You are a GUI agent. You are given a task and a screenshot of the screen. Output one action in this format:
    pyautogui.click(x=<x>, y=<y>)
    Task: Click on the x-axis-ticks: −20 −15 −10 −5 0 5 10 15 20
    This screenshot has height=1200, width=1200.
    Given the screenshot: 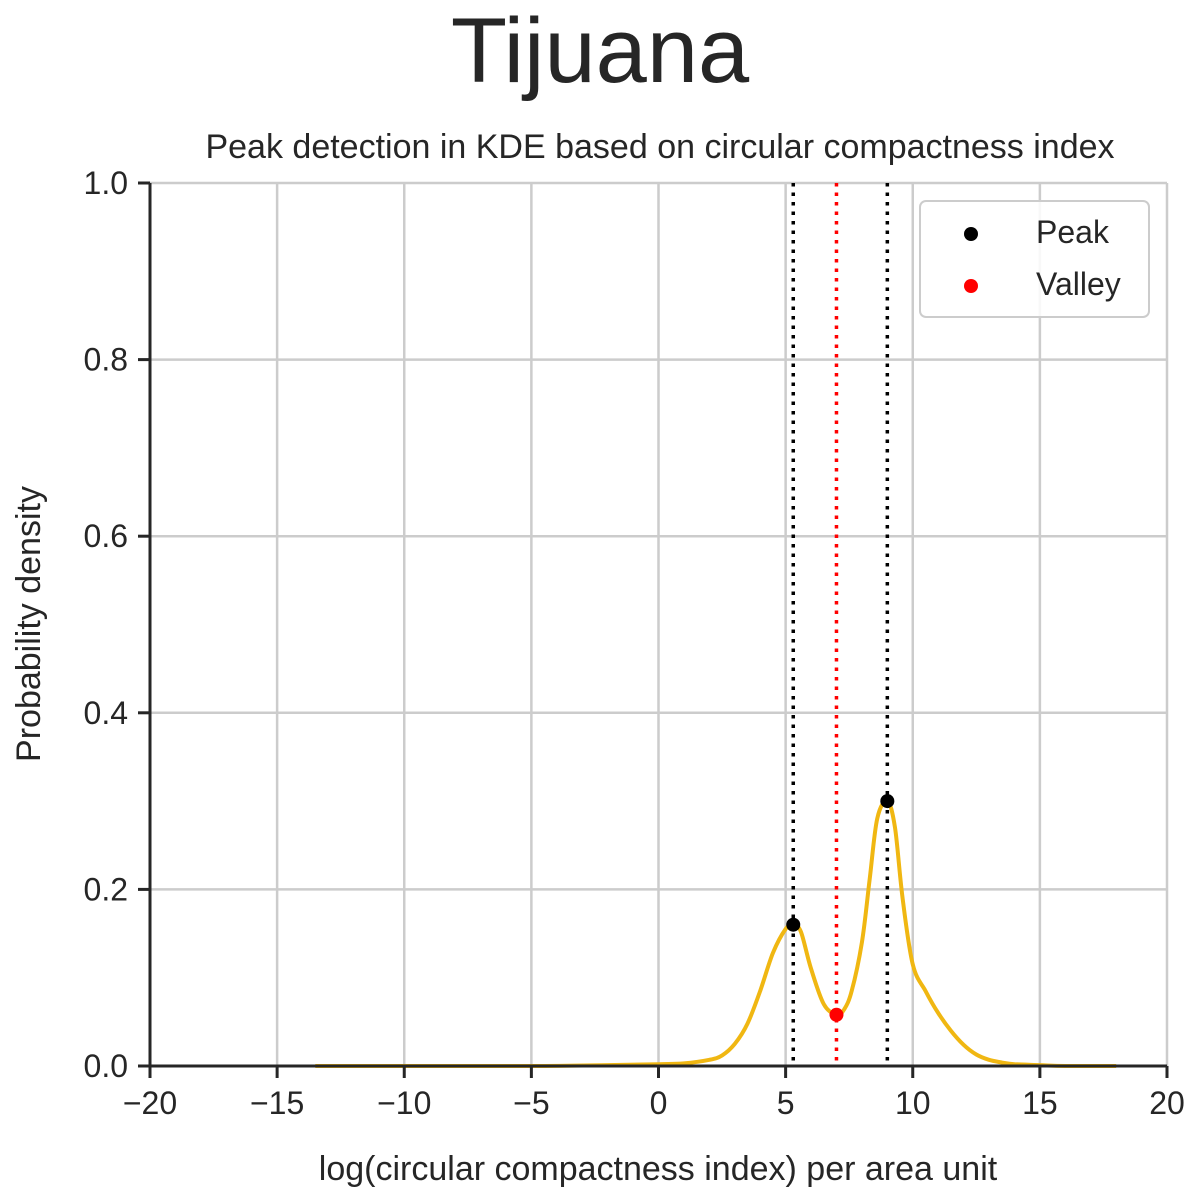 What is the action you would take?
    pyautogui.click(x=654, y=1093)
    